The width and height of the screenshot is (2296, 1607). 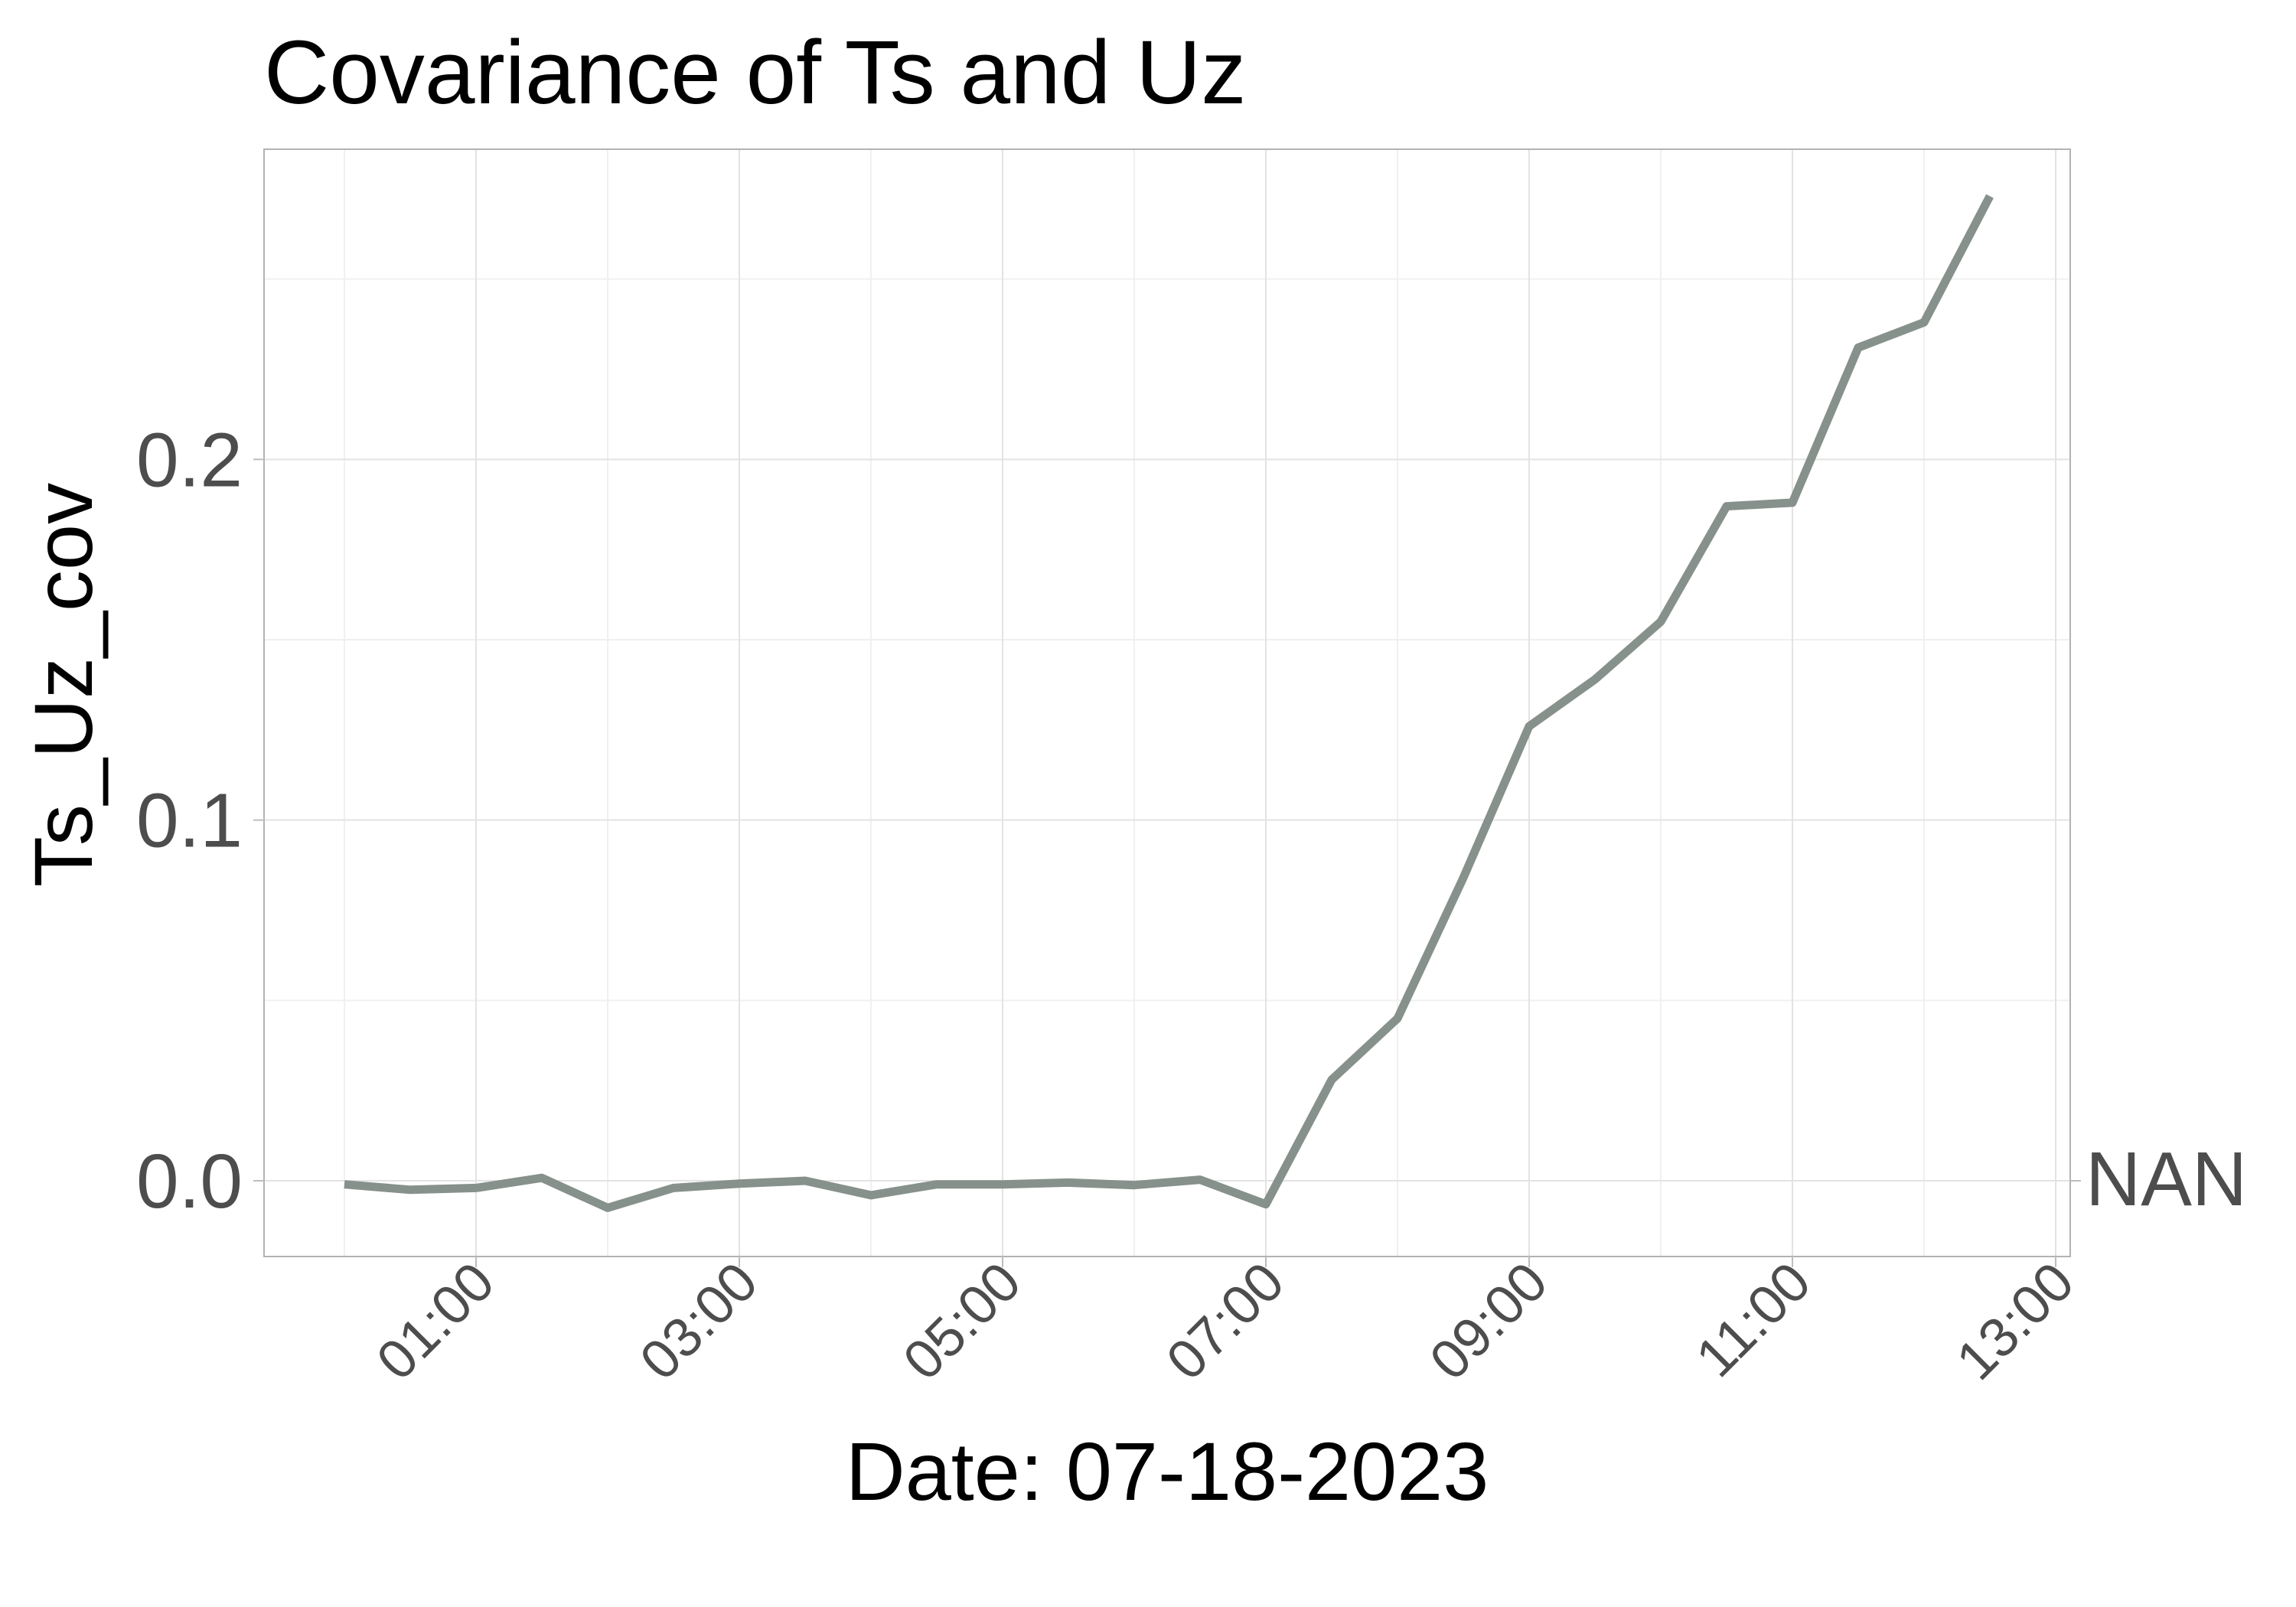 I want to click on y-axis-label: Ts_Uz_cov, so click(x=63, y=685).